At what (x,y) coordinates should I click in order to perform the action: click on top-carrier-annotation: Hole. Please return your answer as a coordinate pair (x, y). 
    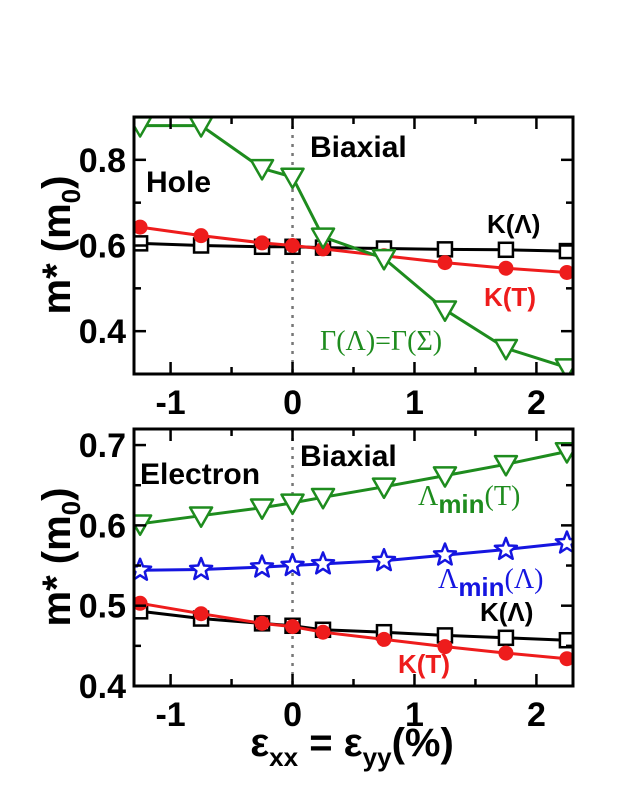
    Looking at the image, I should click on (178, 182).